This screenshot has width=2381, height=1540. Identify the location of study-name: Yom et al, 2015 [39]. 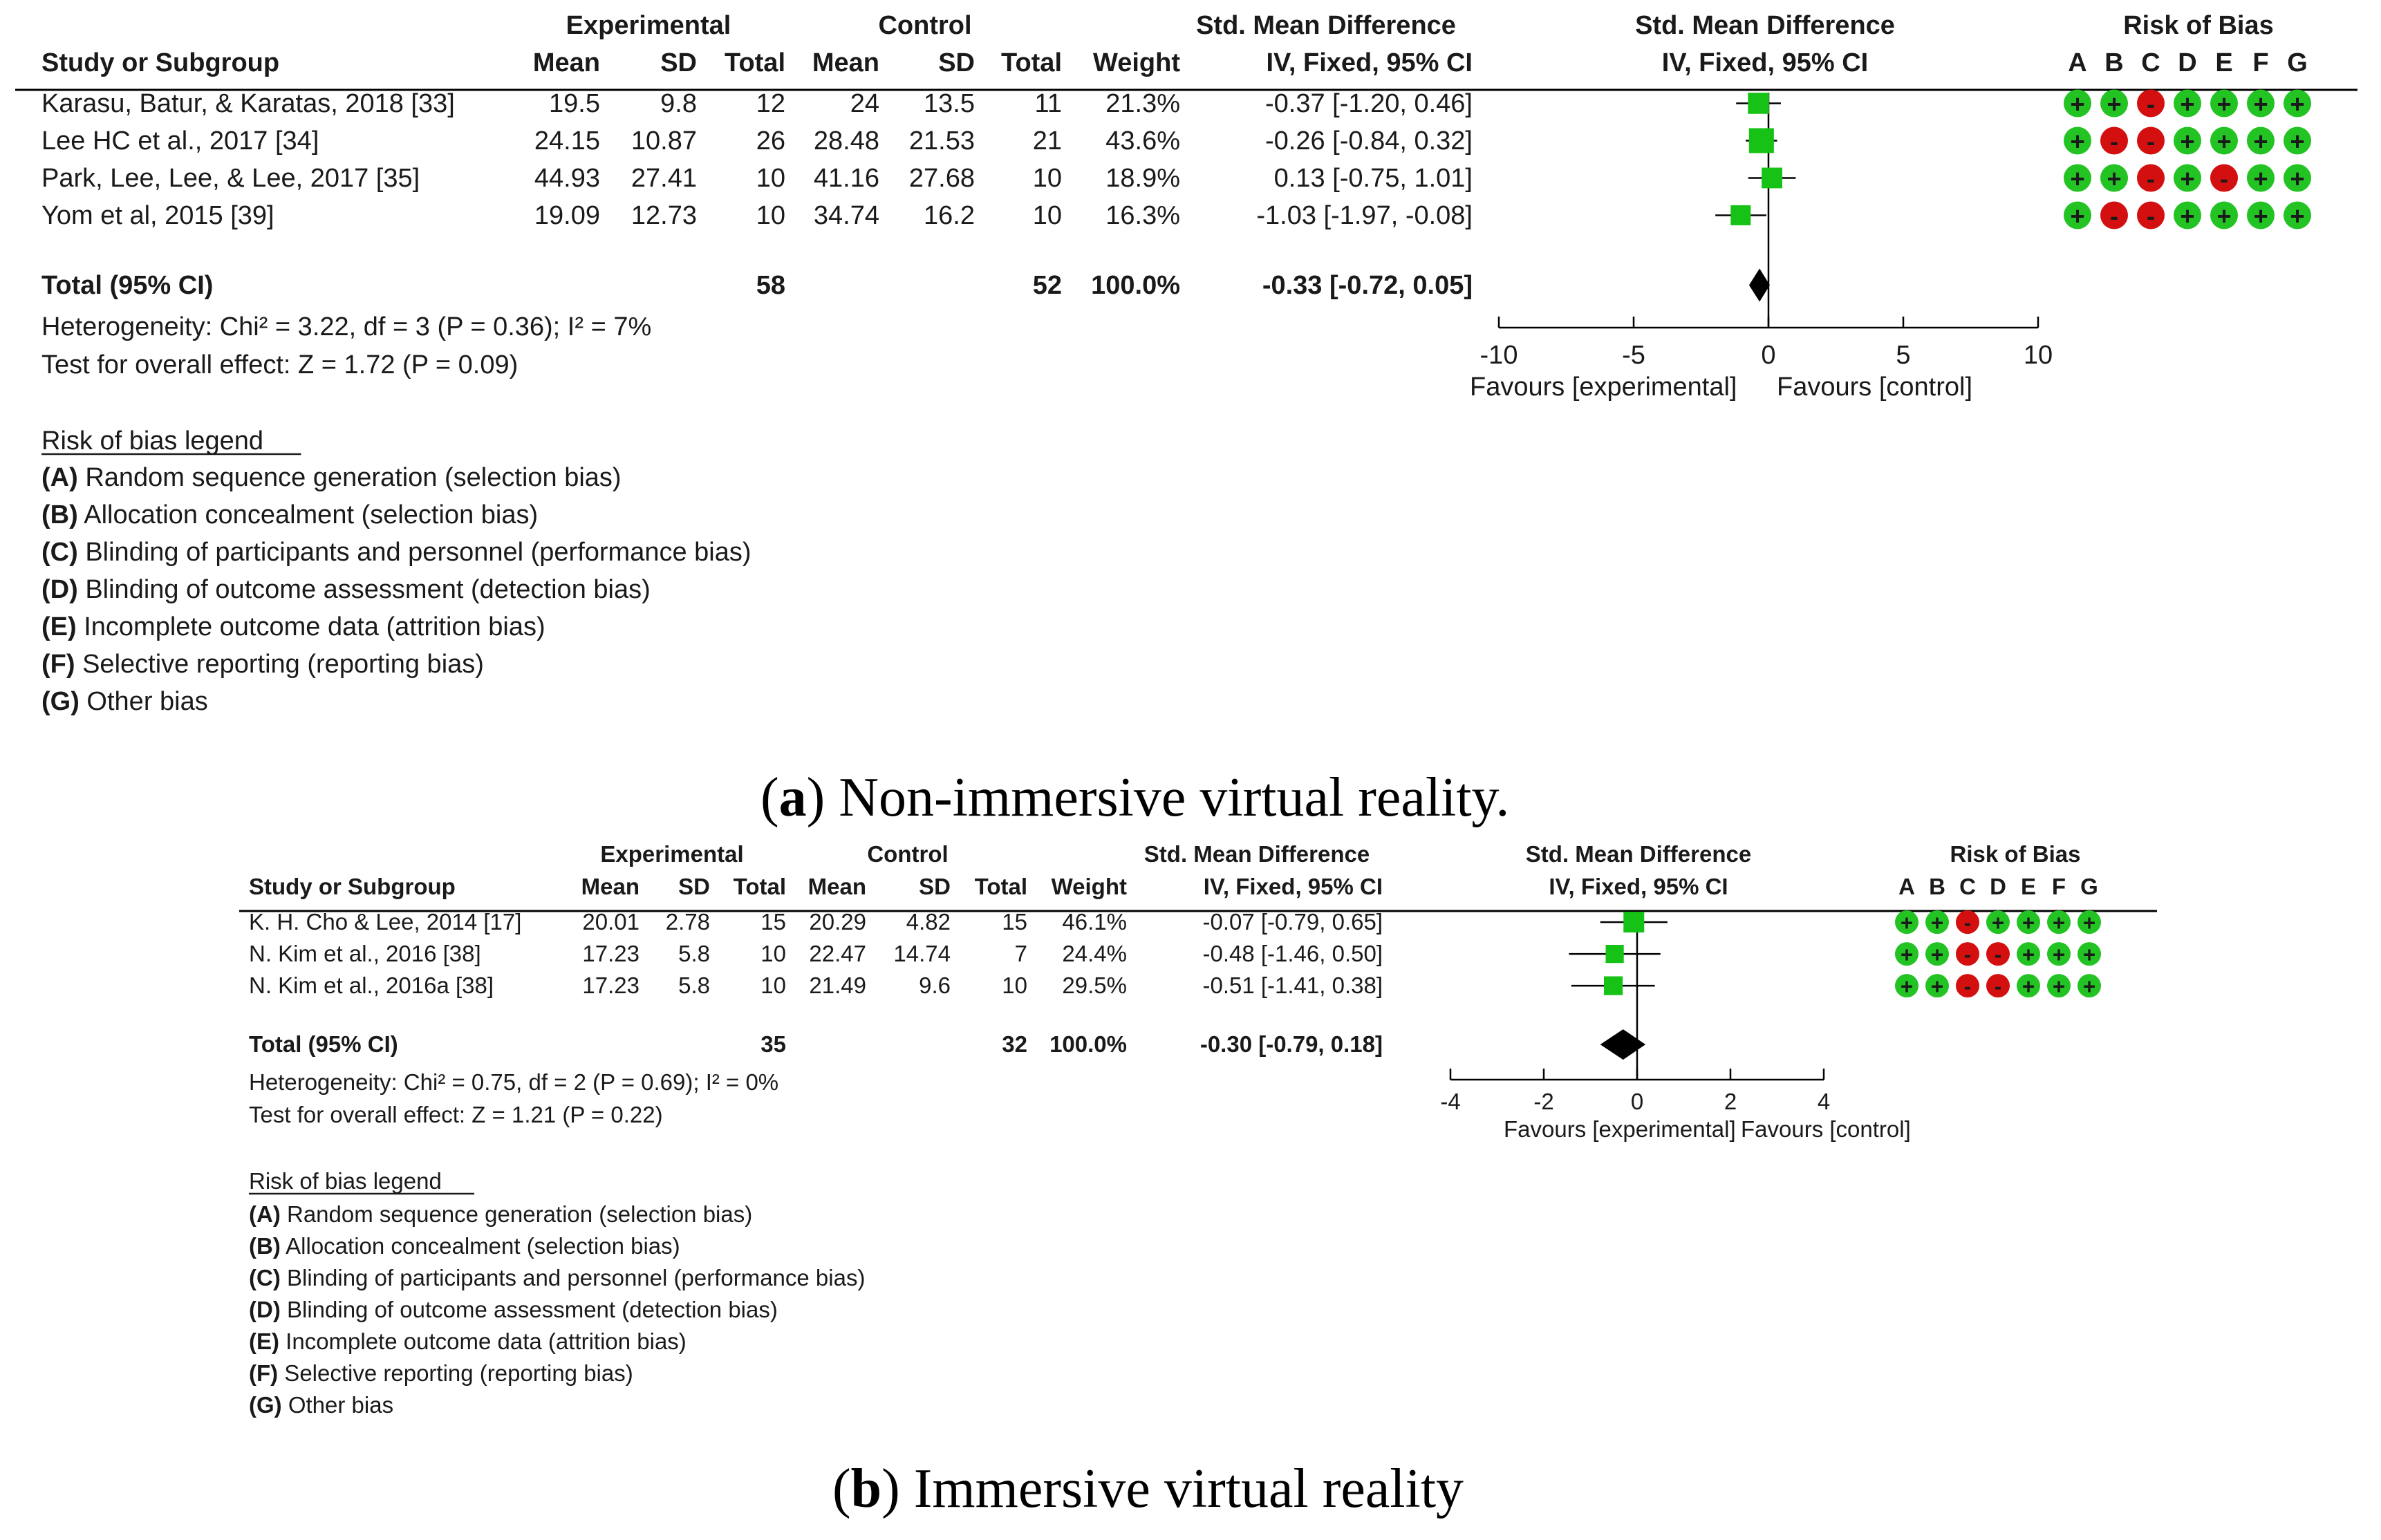
(158, 215).